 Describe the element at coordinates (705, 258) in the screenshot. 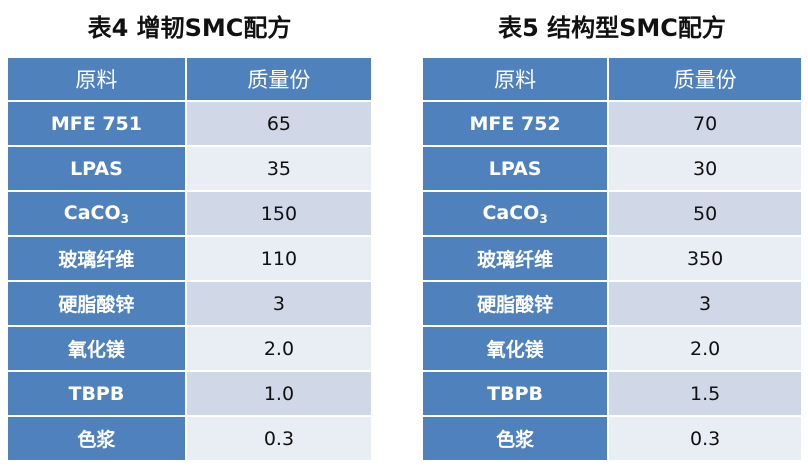

I see `parts-cell: 350` at that location.